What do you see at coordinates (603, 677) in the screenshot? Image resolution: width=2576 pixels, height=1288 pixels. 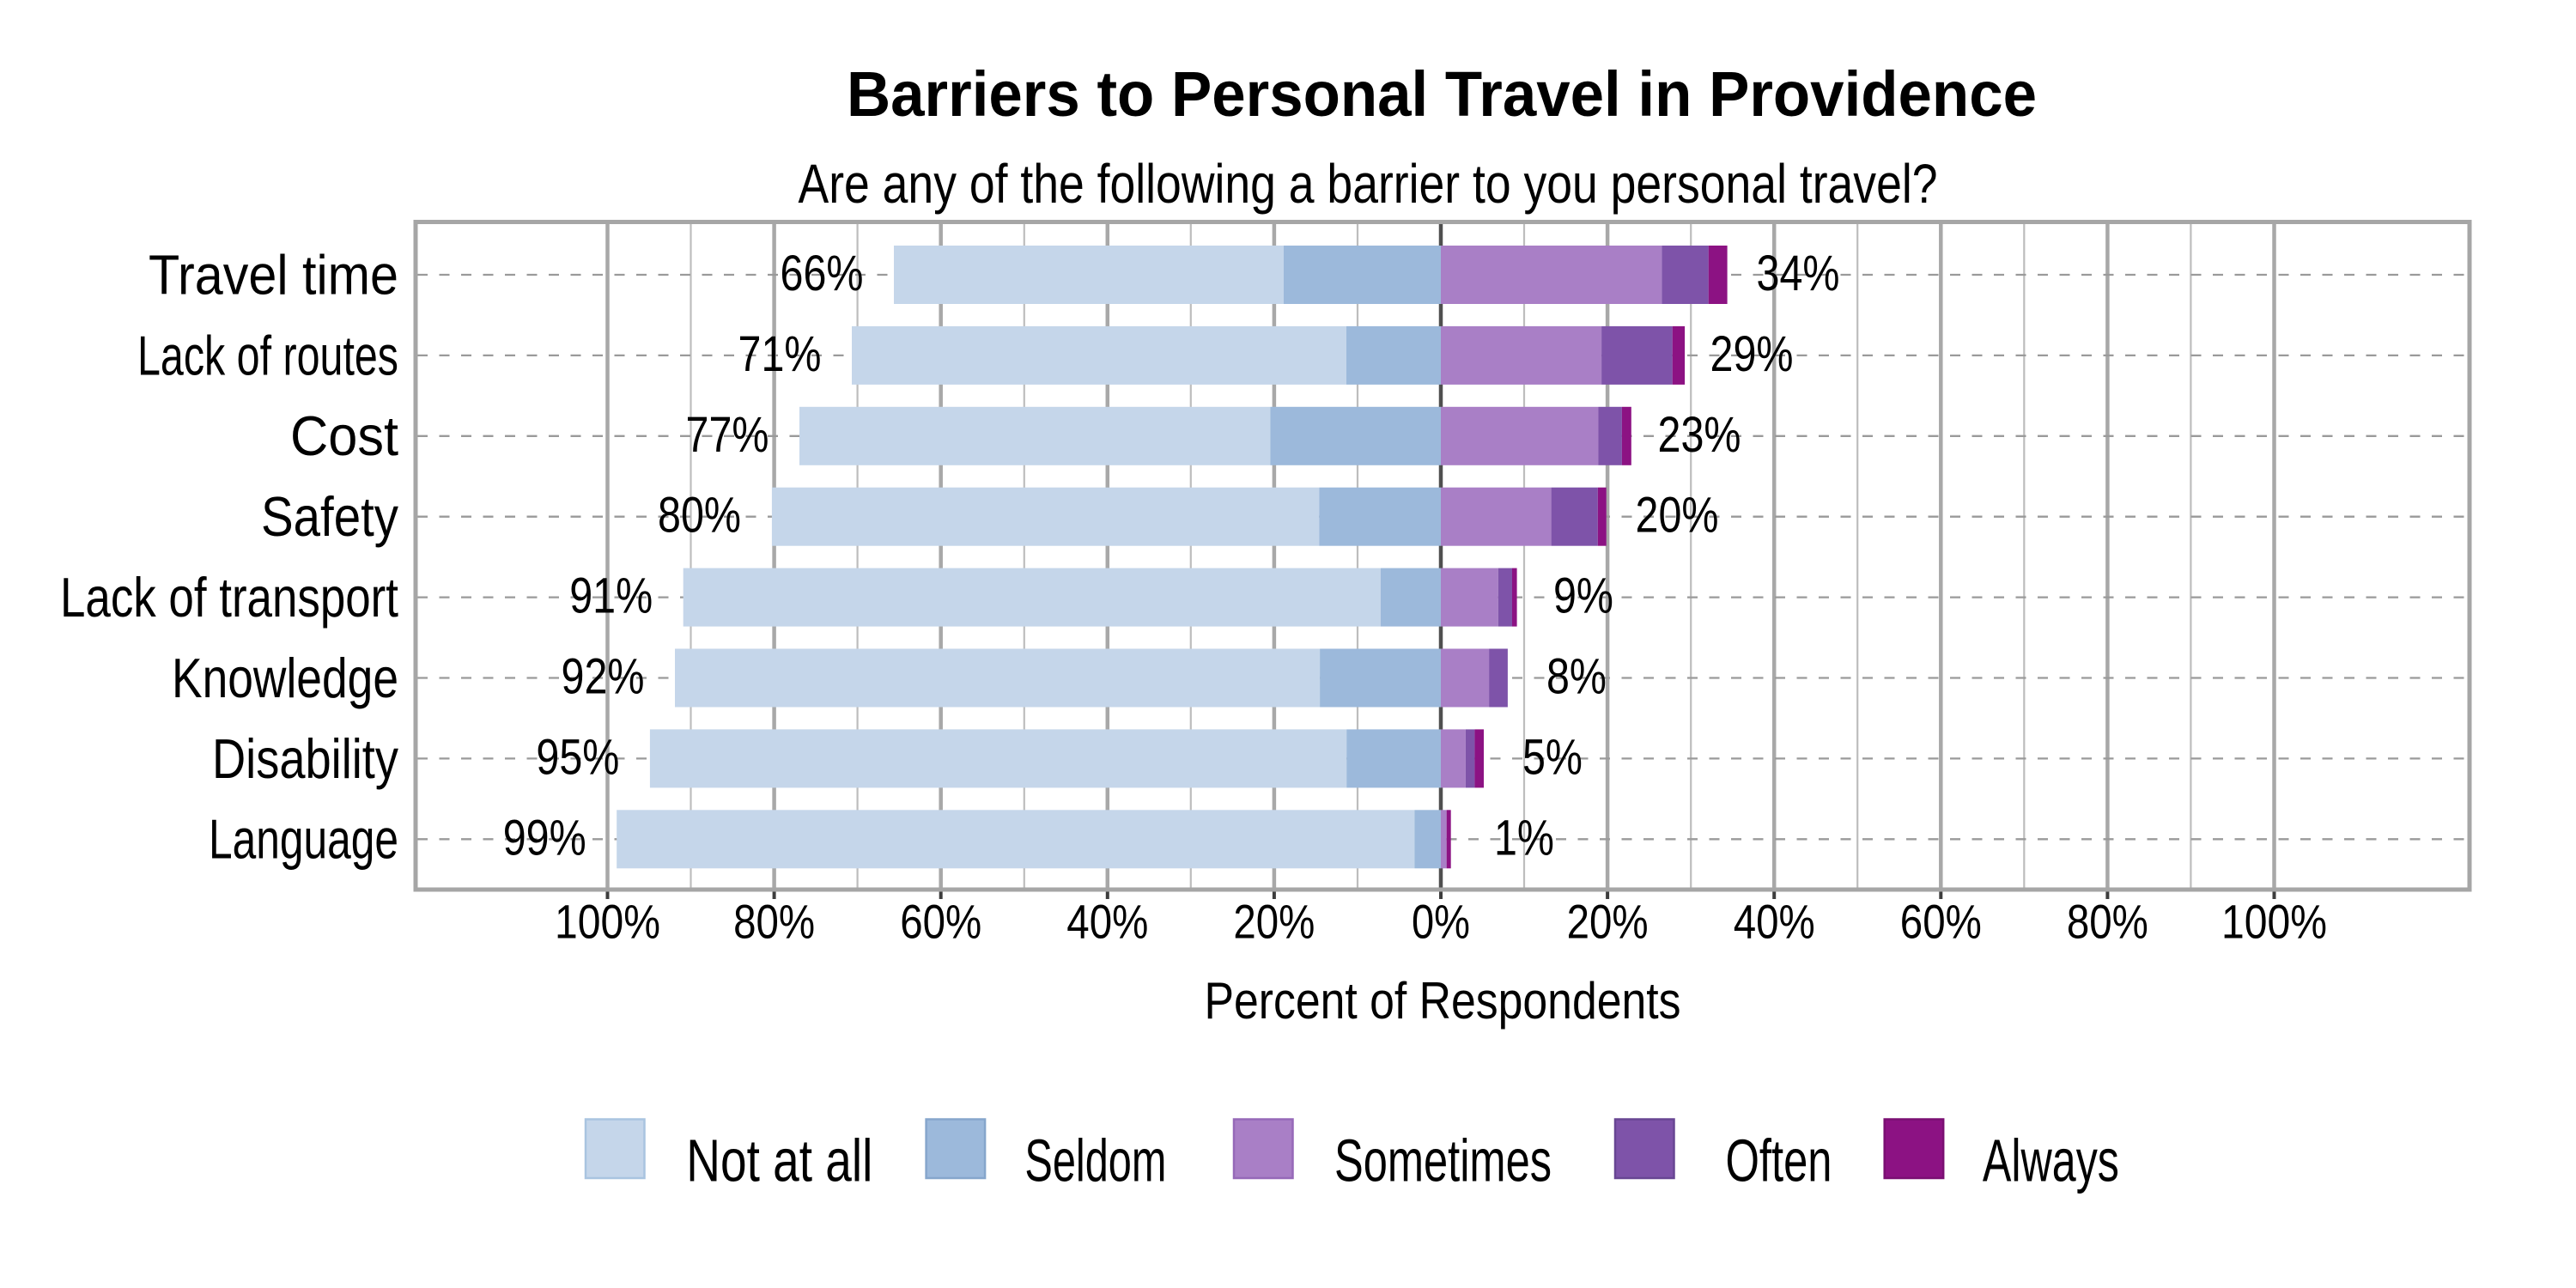 I see `svg-text: 92%` at bounding box center [603, 677].